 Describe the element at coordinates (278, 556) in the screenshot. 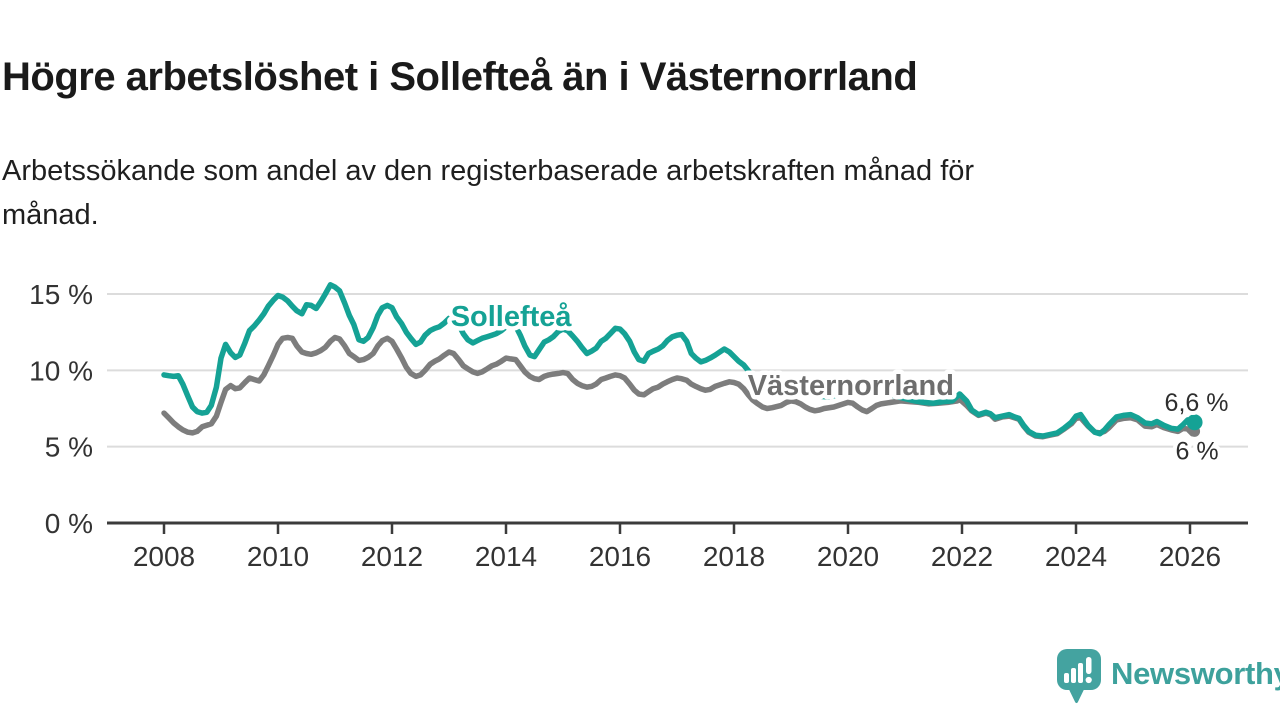

I see `x-tick-label: 2010` at that location.